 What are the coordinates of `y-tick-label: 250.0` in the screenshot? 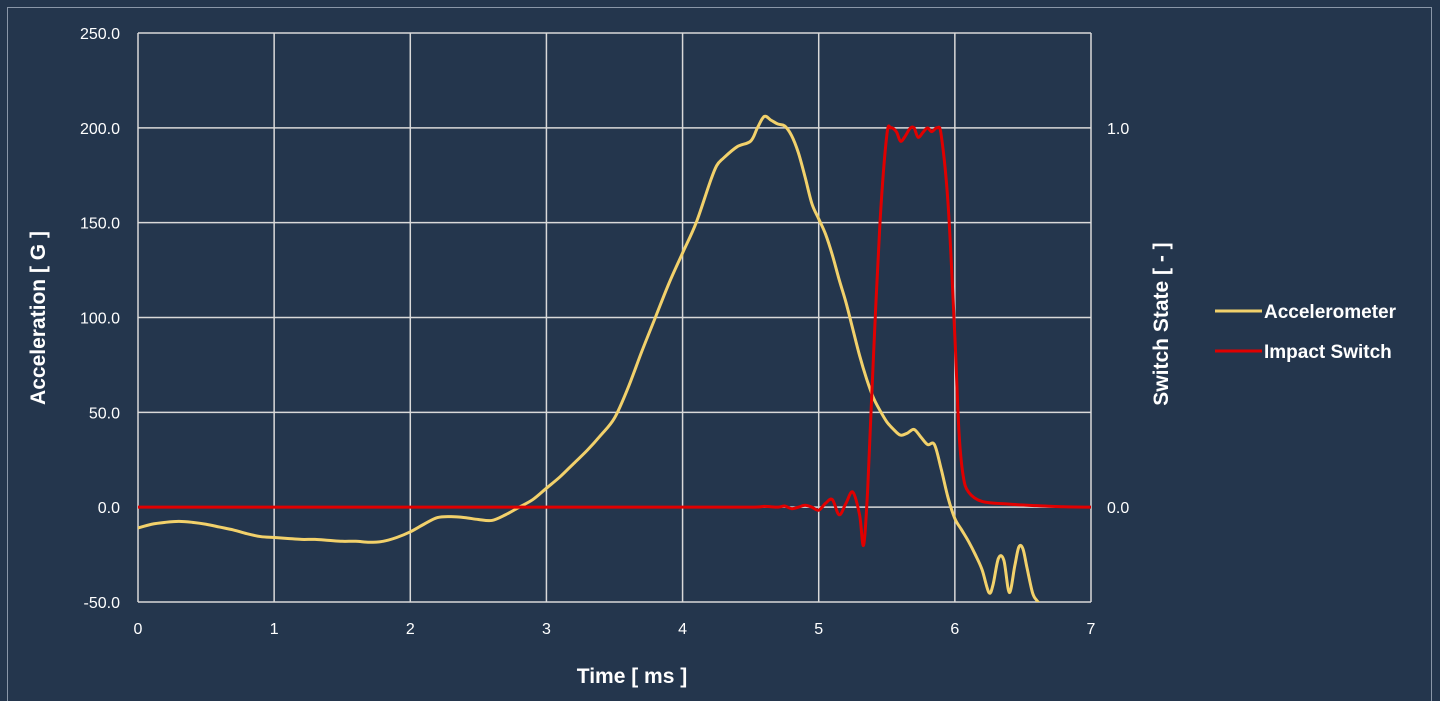 It's located at (100, 34).